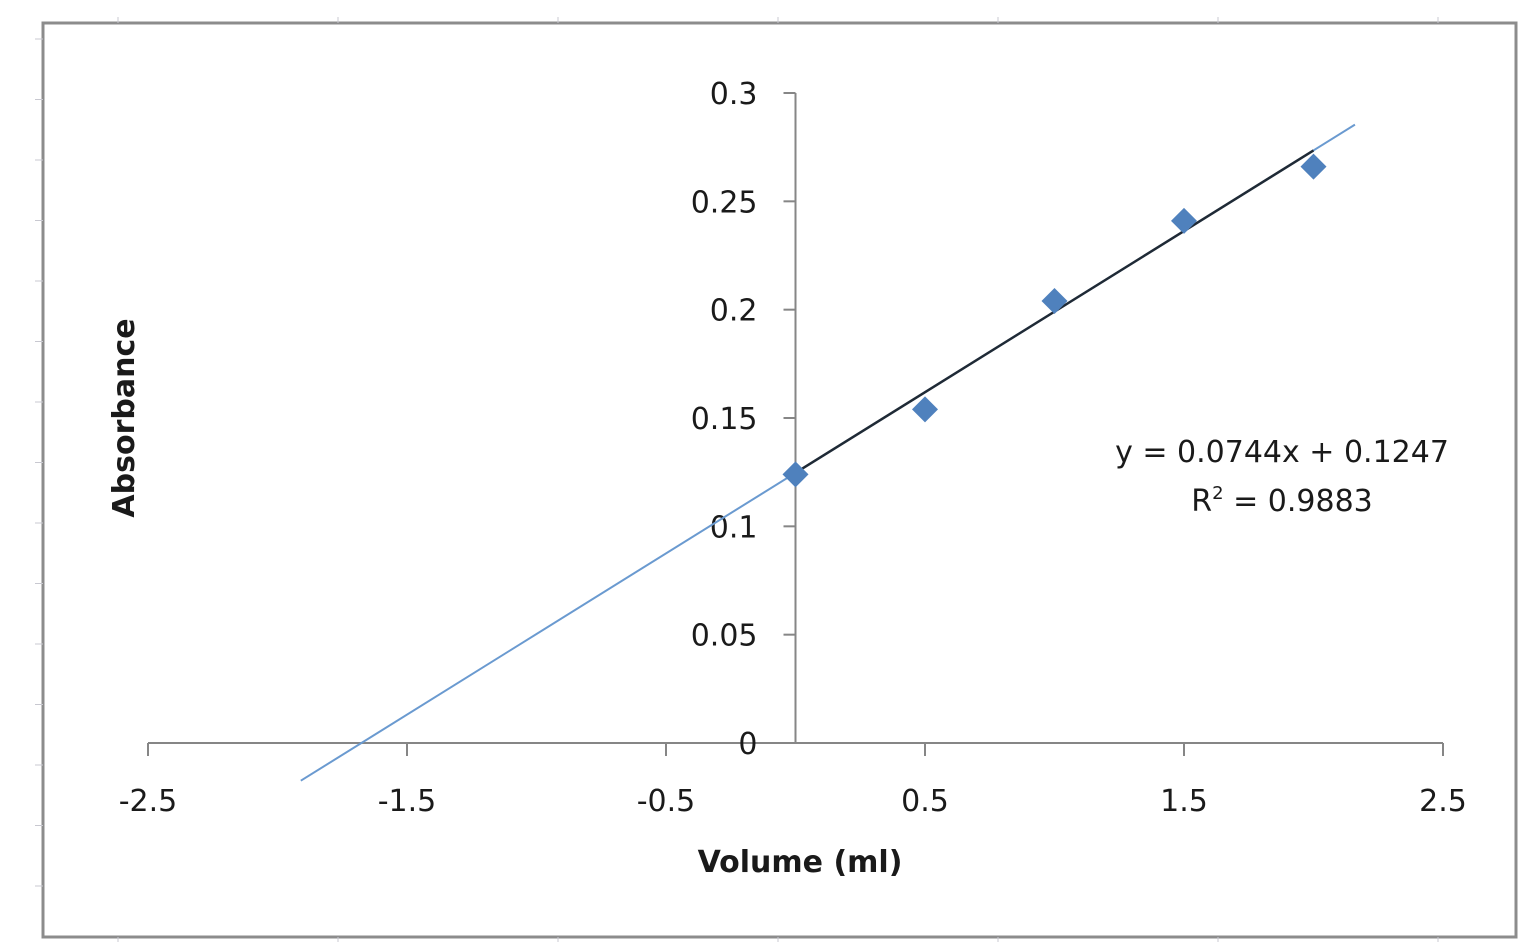 The height and width of the screenshot is (947, 1536). Describe the element at coordinates (1282, 452) in the screenshot. I see `equation-text: y = 0.0744x + 0.1247` at that location.